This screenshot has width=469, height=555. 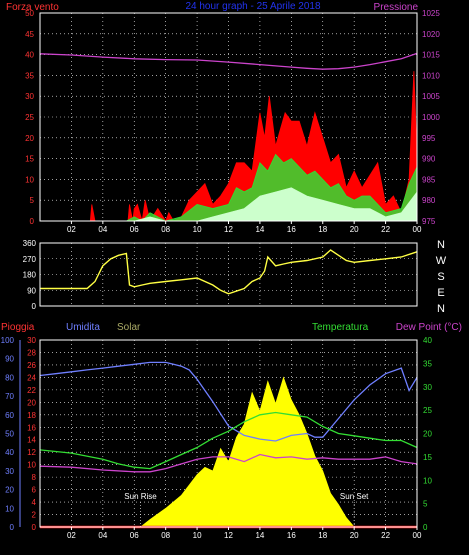 I want to click on humidity-y-tick-label: 50, so click(x=9, y=434).